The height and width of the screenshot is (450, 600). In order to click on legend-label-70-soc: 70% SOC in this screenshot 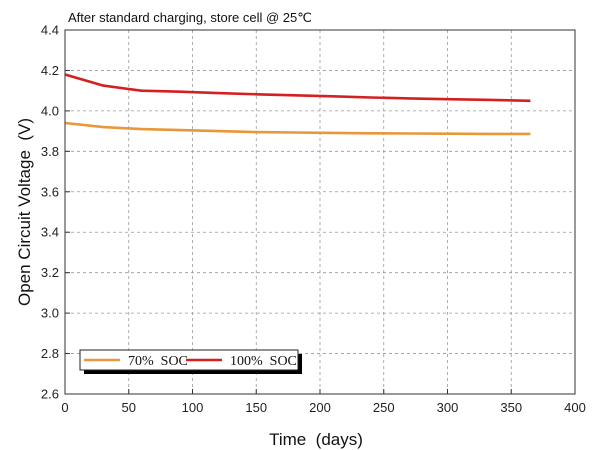, I will do `click(158, 361)`.